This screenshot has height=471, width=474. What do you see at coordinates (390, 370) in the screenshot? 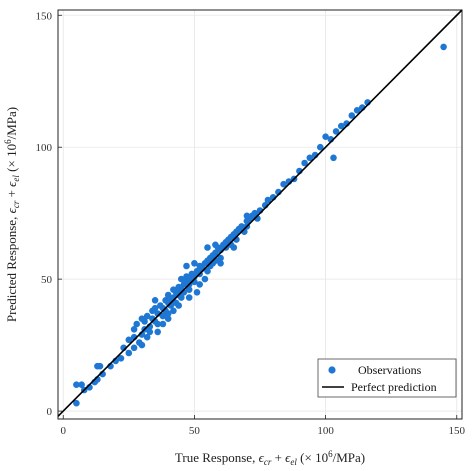
I see `legend-label-observations: Observations` at bounding box center [390, 370].